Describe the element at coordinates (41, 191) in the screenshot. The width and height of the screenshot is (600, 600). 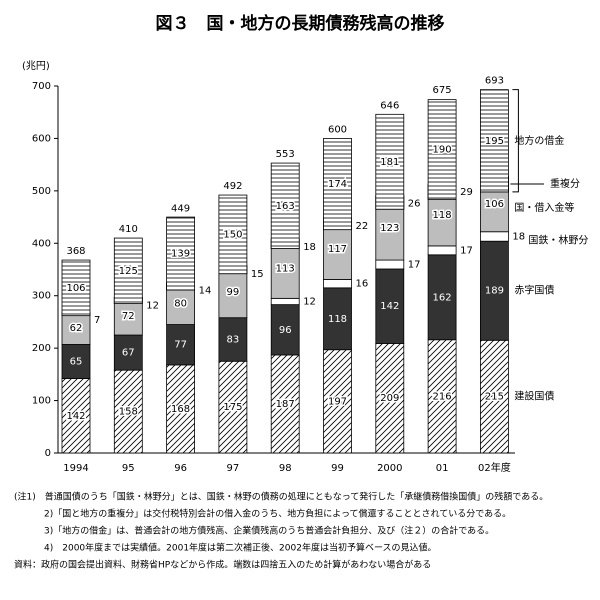
I see `y-tick-label: 500` at that location.